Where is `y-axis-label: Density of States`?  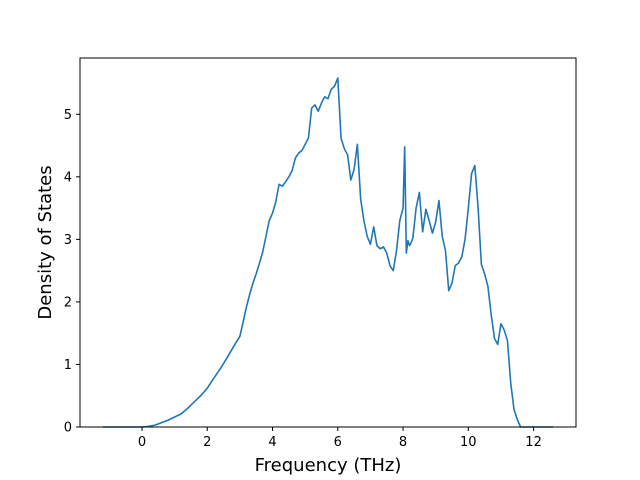
y-axis-label: Density of States is located at coordinates (45, 242).